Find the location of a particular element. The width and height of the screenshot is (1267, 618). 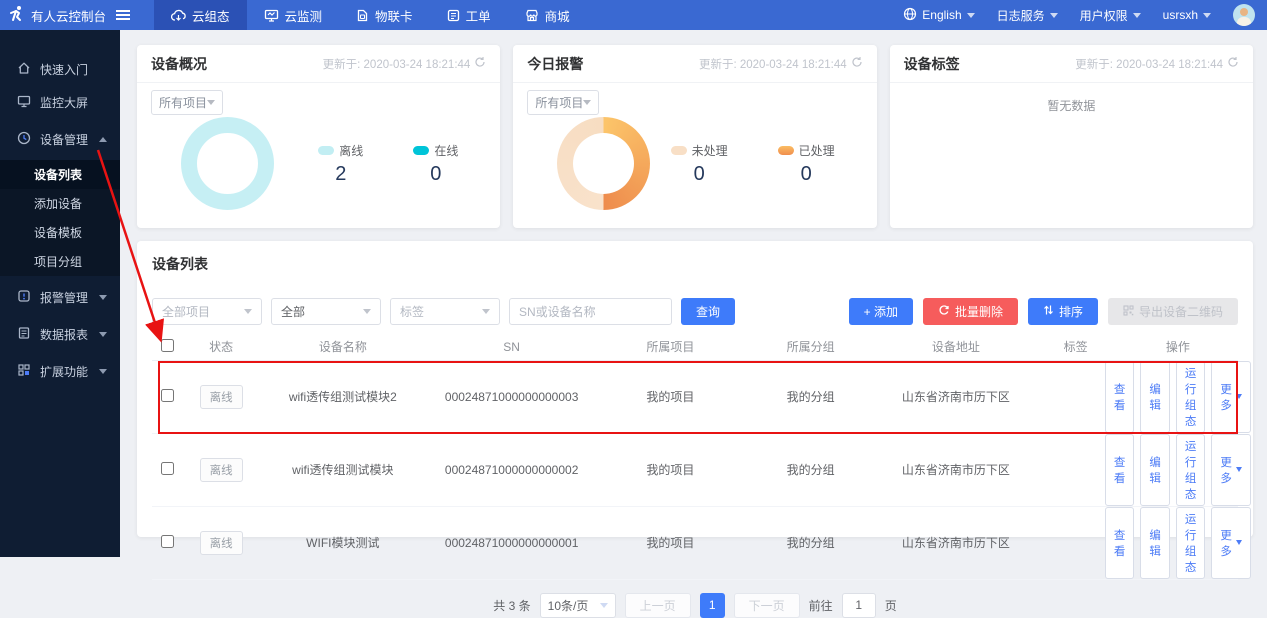

prev-page-button: 上一页 is located at coordinates (657, 605).